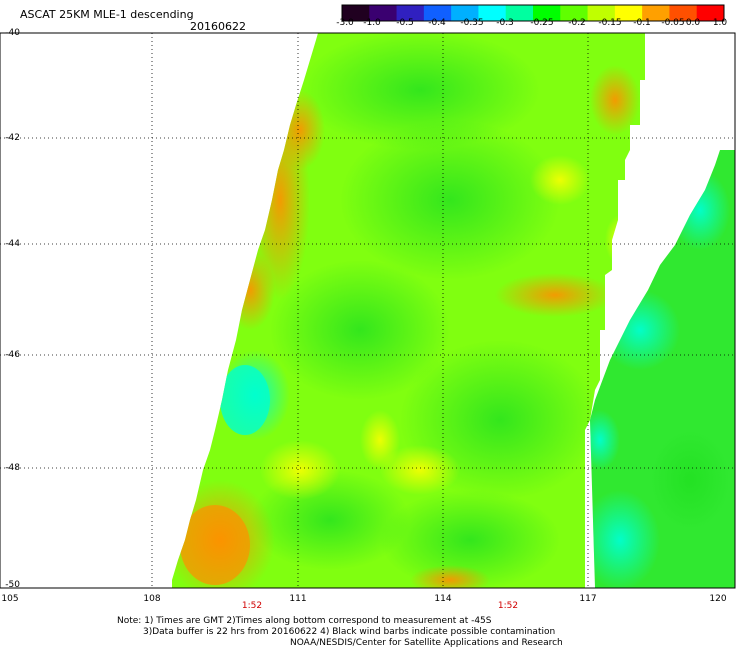  What do you see at coordinates (673, 23) in the screenshot?
I see `colorbar-label: -0.05` at bounding box center [673, 23].